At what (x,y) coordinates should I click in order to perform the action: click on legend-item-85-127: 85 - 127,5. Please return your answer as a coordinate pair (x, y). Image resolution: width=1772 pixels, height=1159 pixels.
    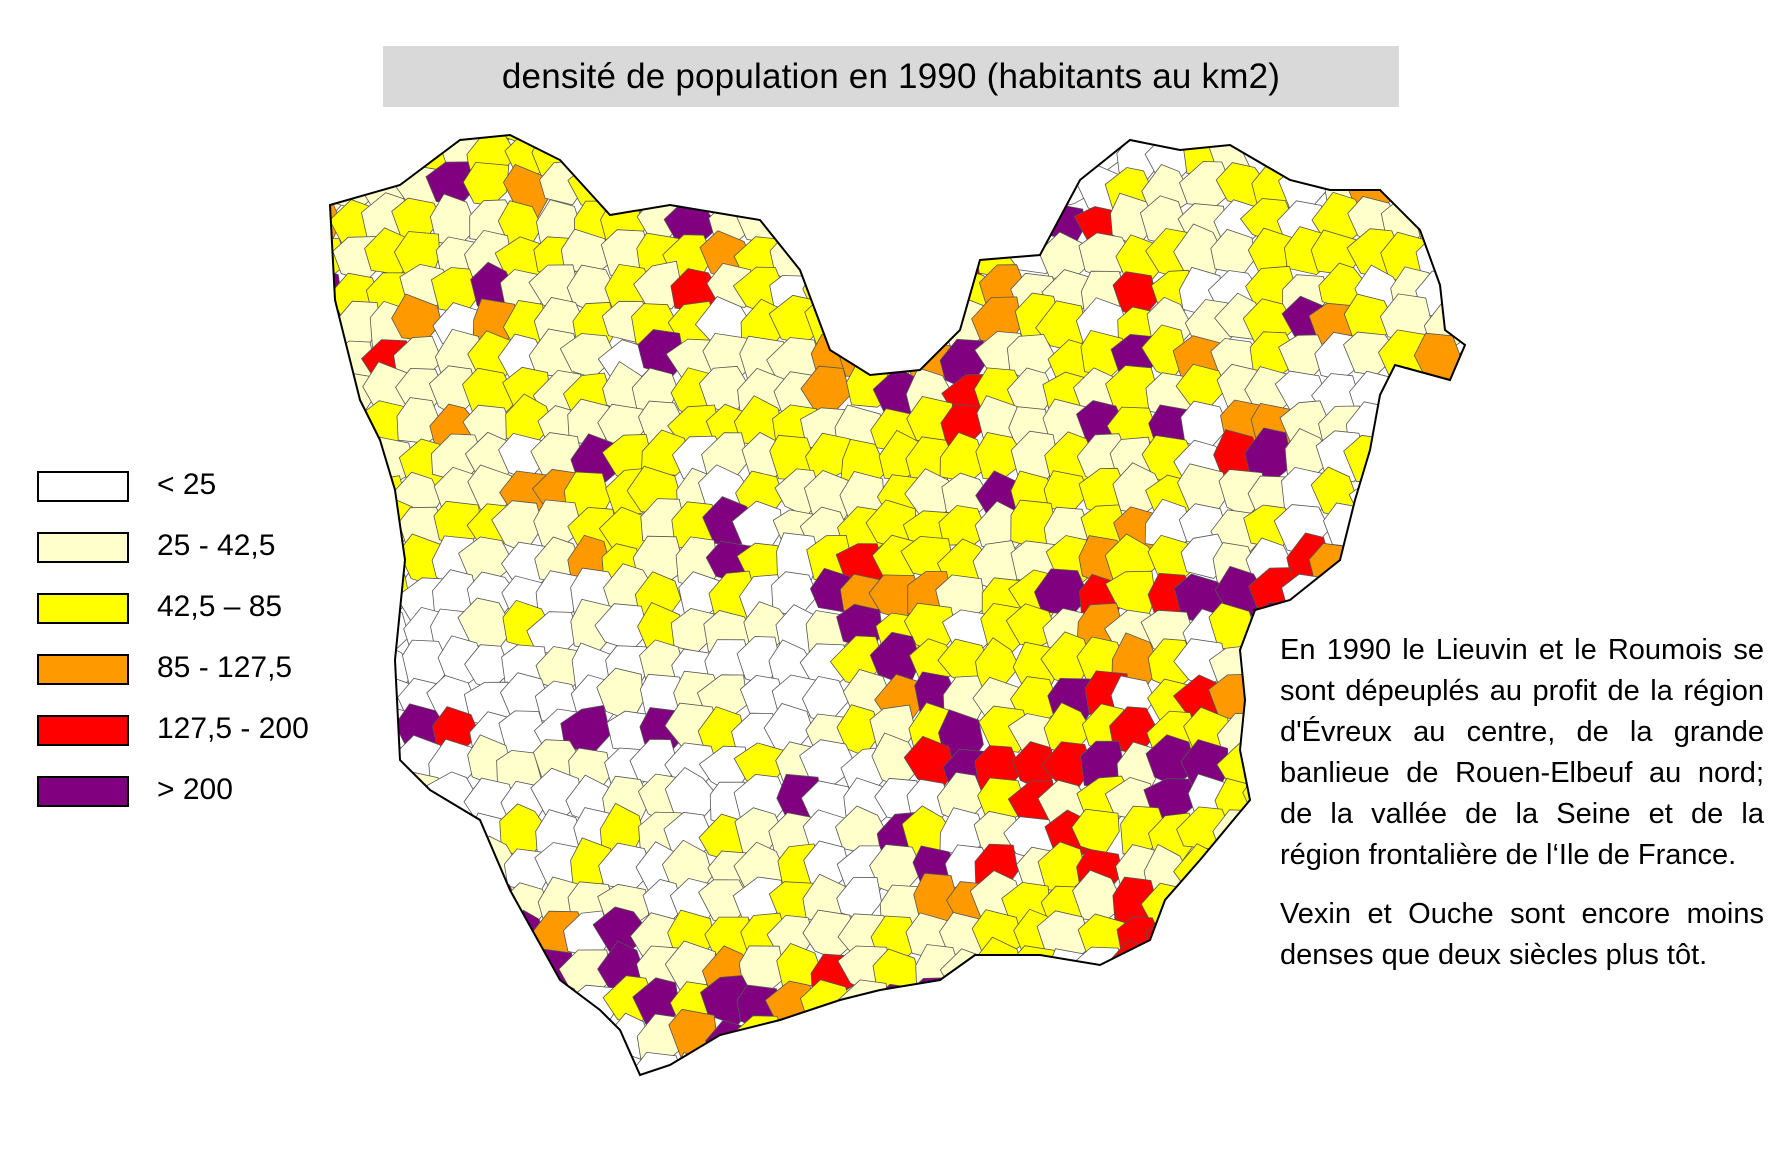
    Looking at the image, I should click on (217, 669).